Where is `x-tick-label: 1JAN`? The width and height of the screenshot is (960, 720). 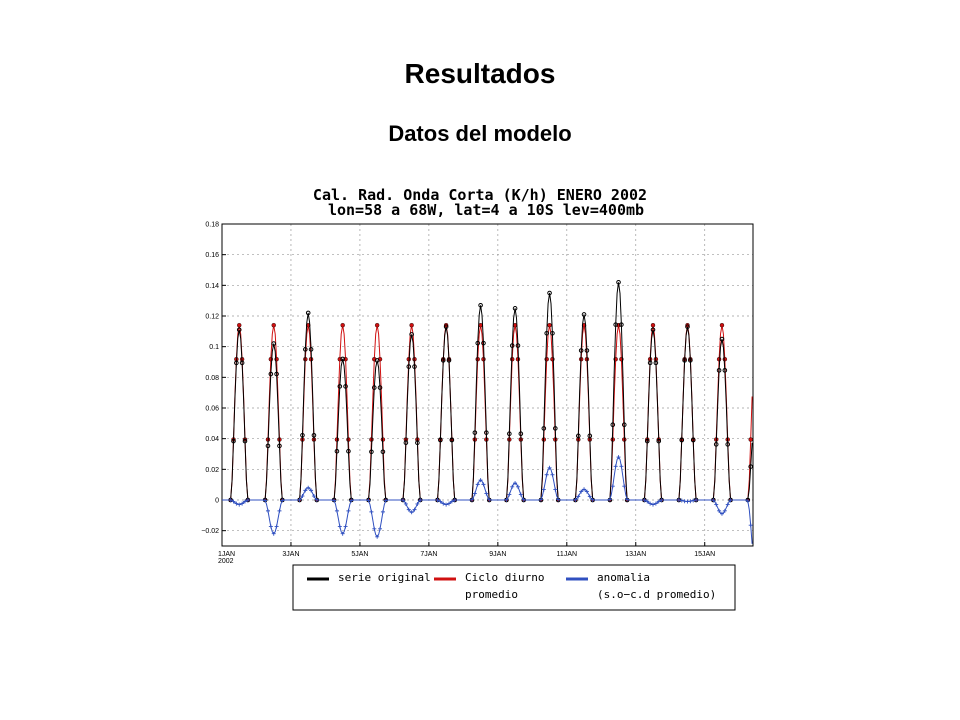
x-tick-label: 1JAN is located at coordinates (226, 554).